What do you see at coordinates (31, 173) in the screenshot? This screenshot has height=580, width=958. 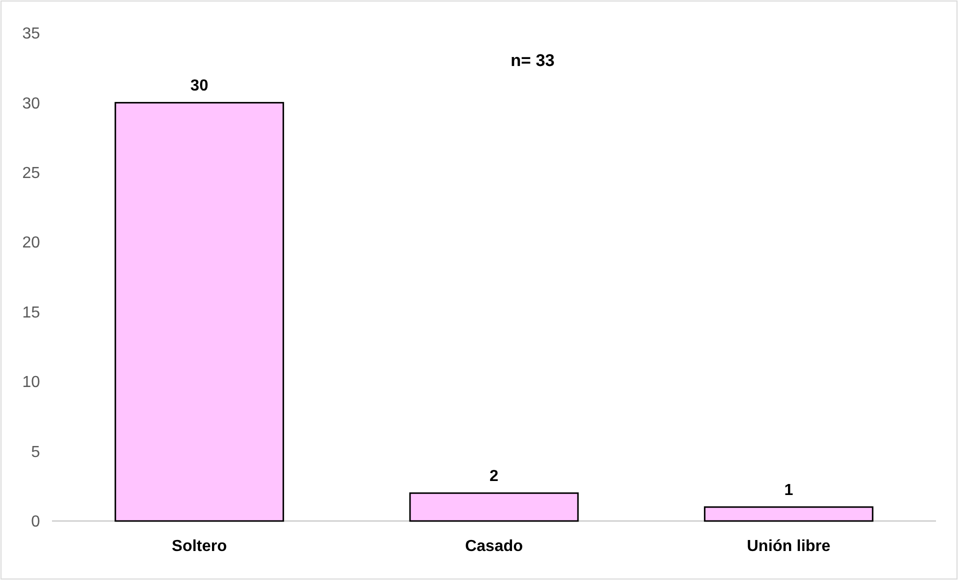 I see `y-tick-label: 25` at bounding box center [31, 173].